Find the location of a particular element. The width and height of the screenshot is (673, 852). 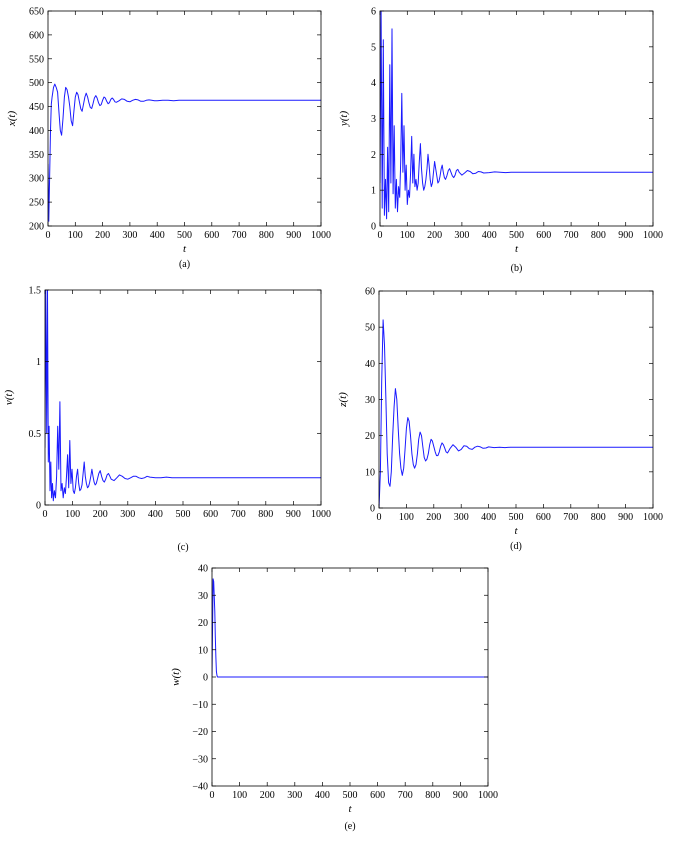

x-tick-label-b: 500 is located at coordinates (516, 235).